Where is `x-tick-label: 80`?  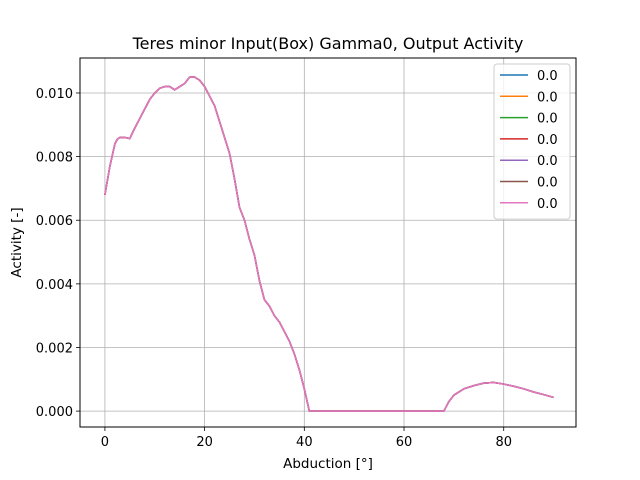 x-tick-label: 80 is located at coordinates (503, 442).